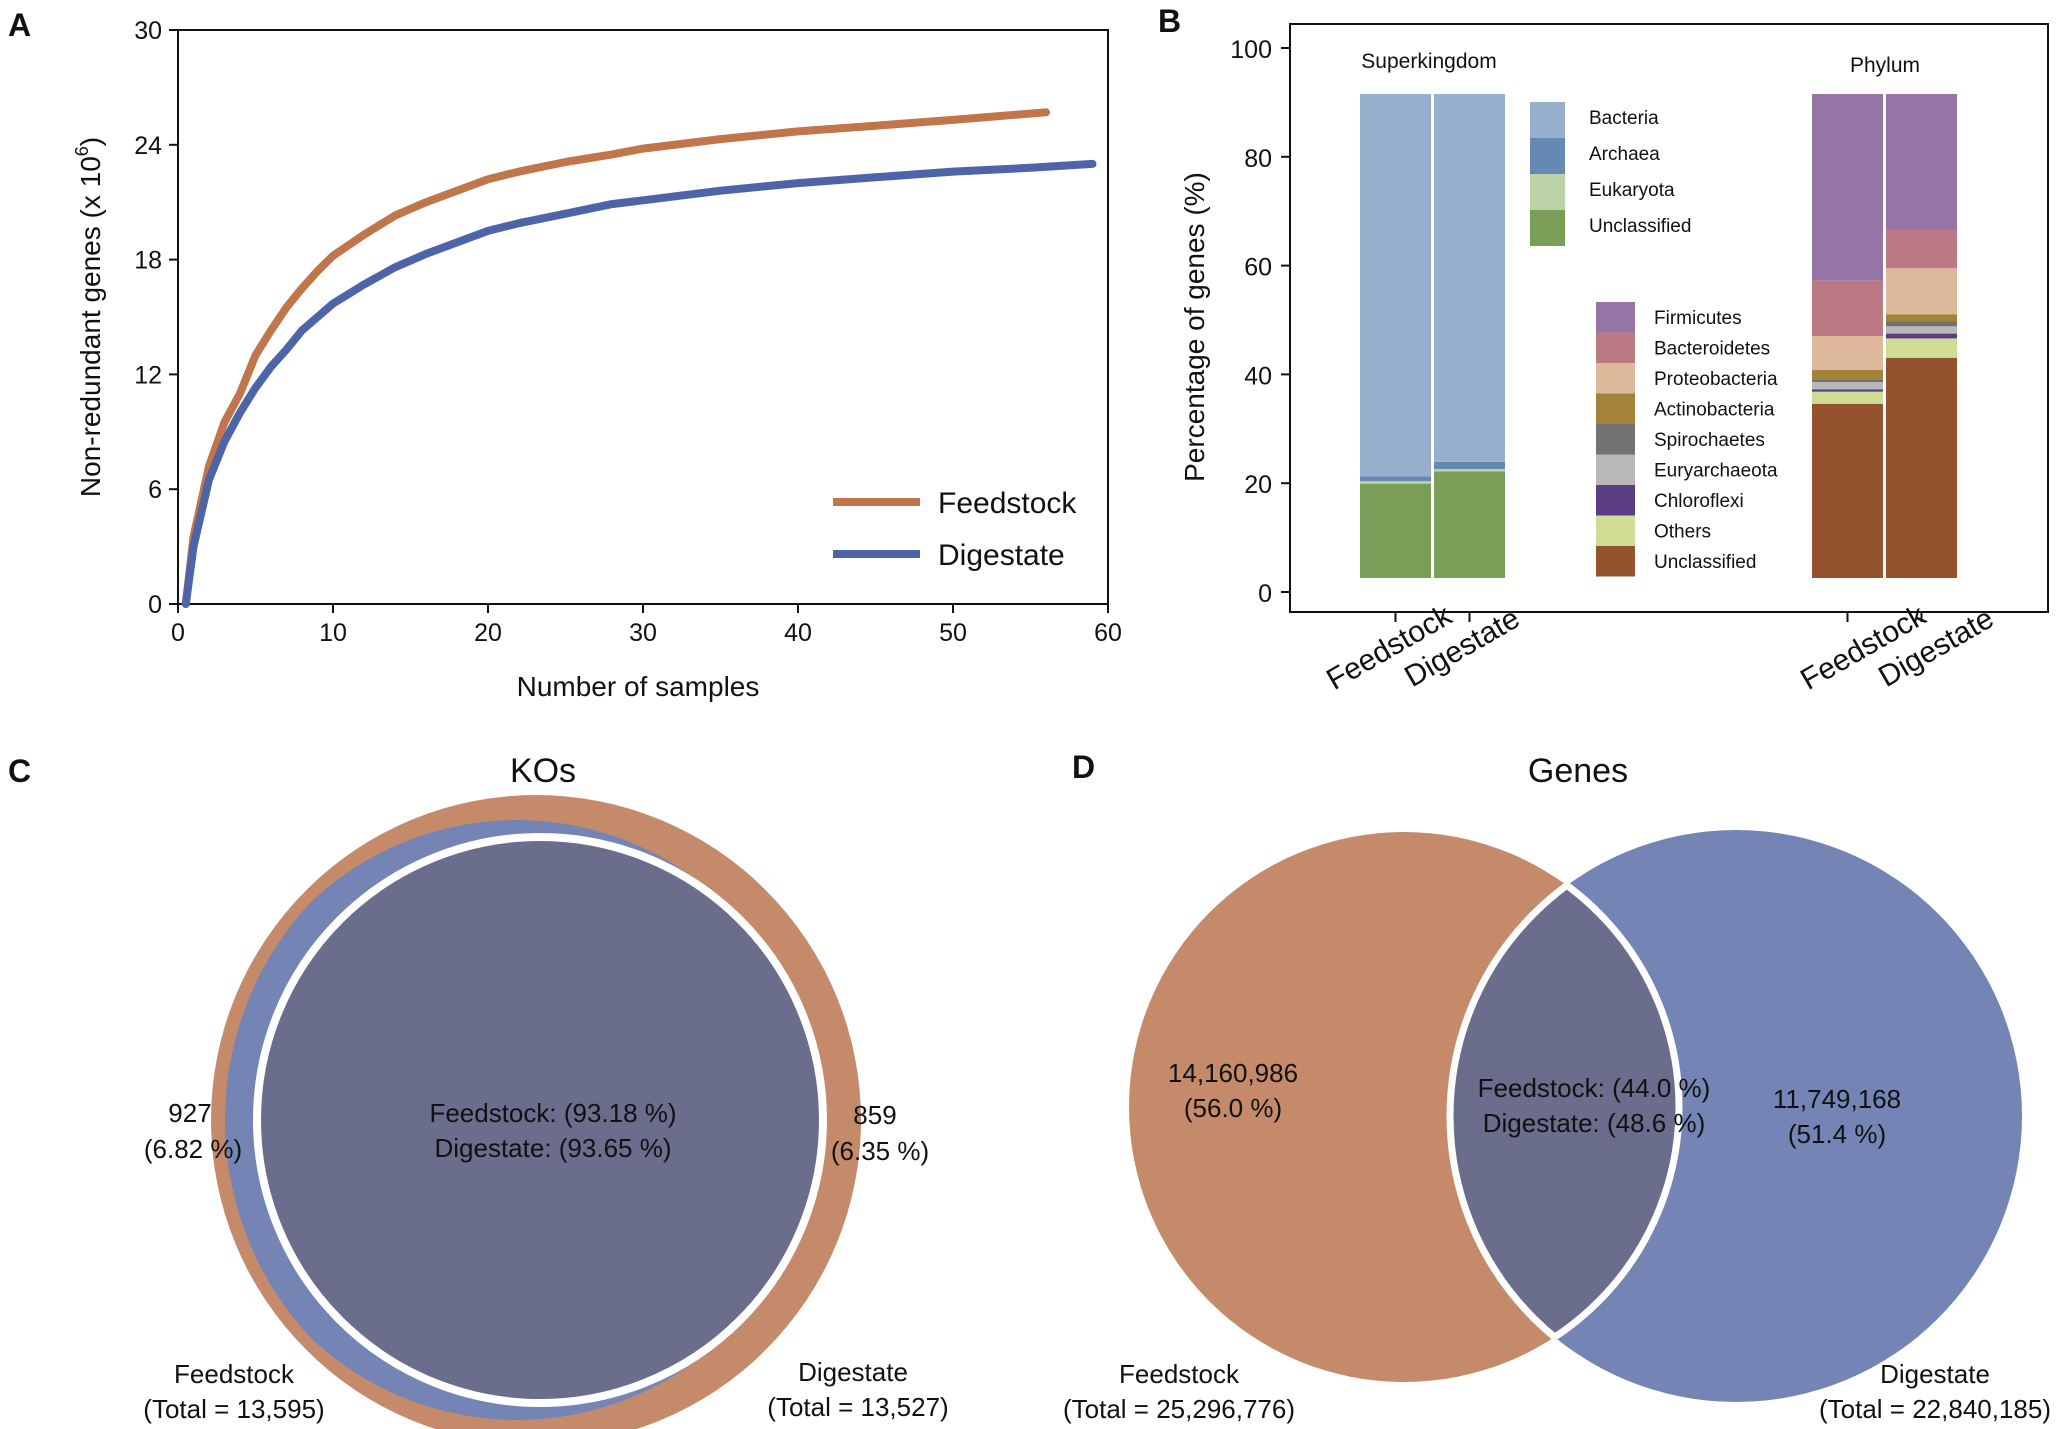  I want to click on y-tick-label-a: 30, so click(148, 31).